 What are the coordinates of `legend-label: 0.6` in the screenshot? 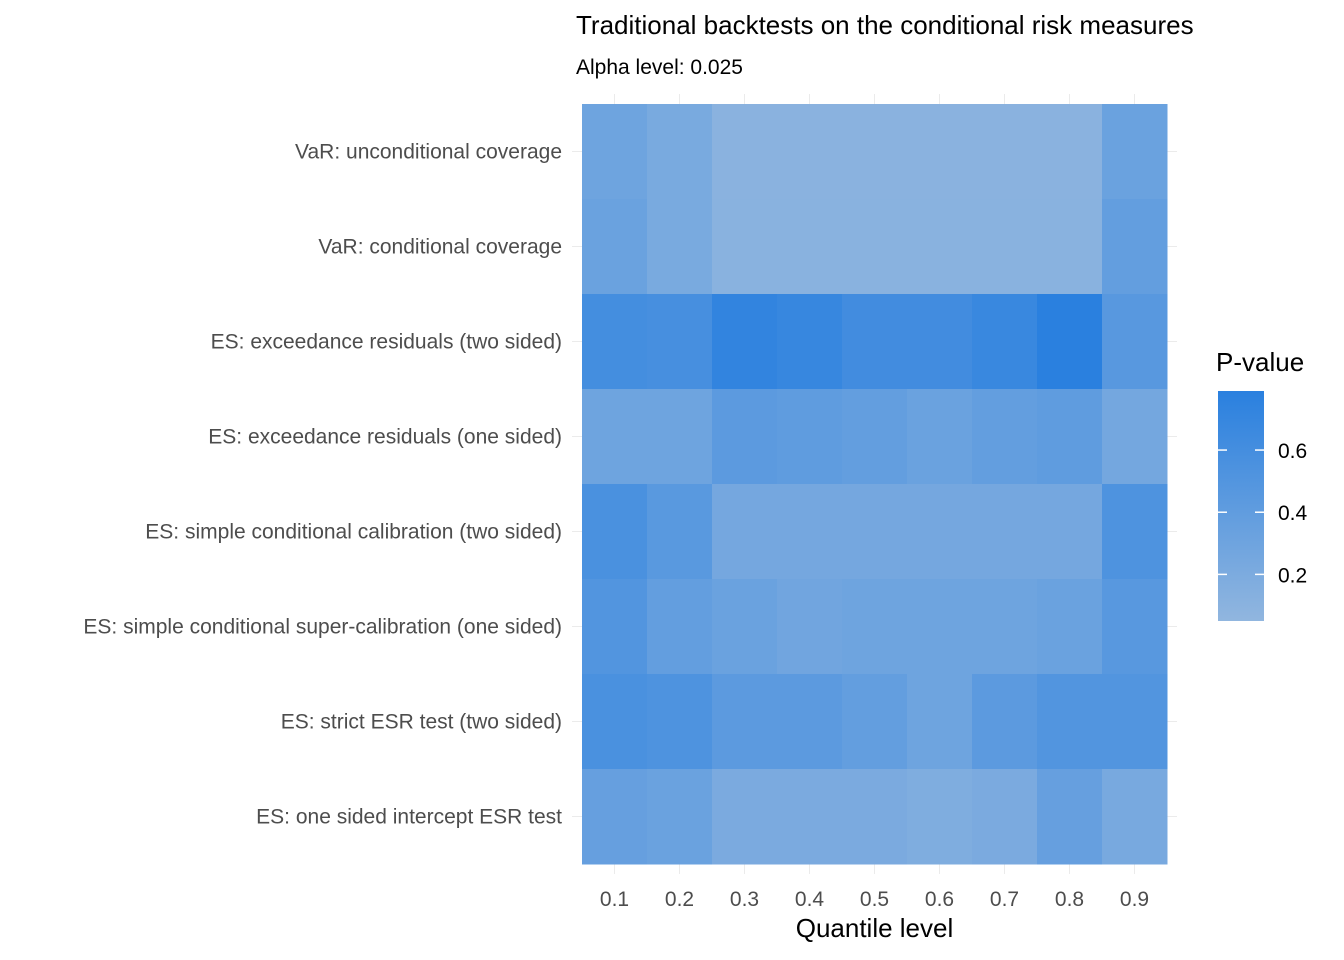 It's located at (1292, 451).